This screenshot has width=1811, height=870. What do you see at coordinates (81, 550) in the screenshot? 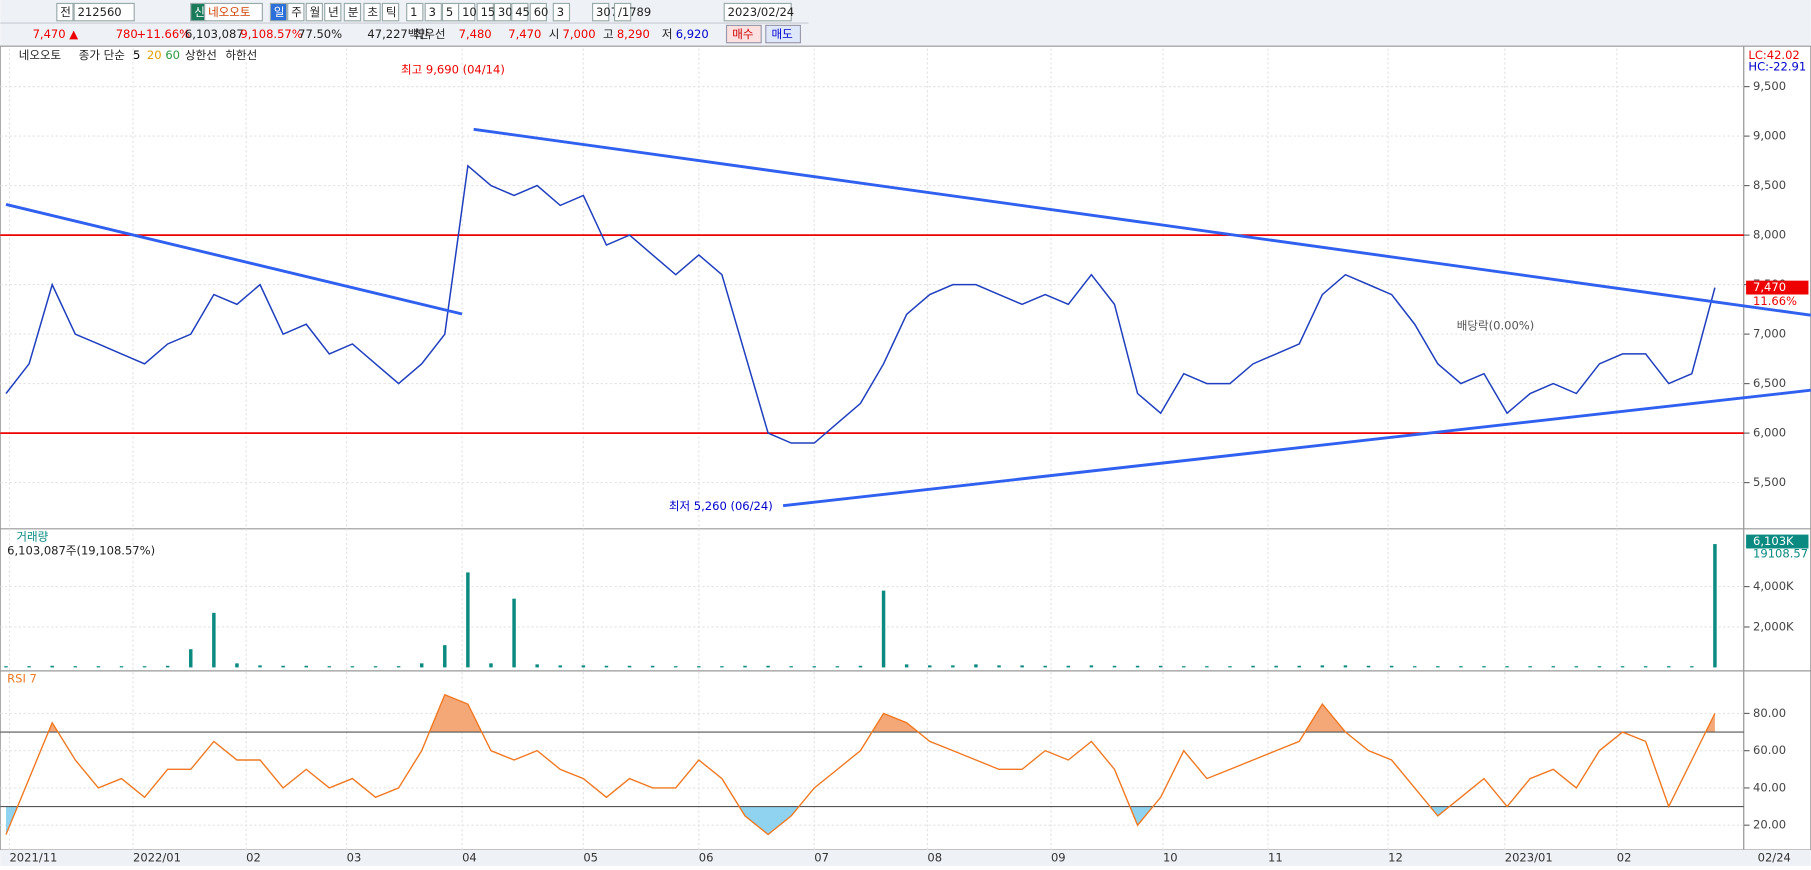
I see `panel-subtitle: 6,103,087주(19,108.57%)` at bounding box center [81, 550].